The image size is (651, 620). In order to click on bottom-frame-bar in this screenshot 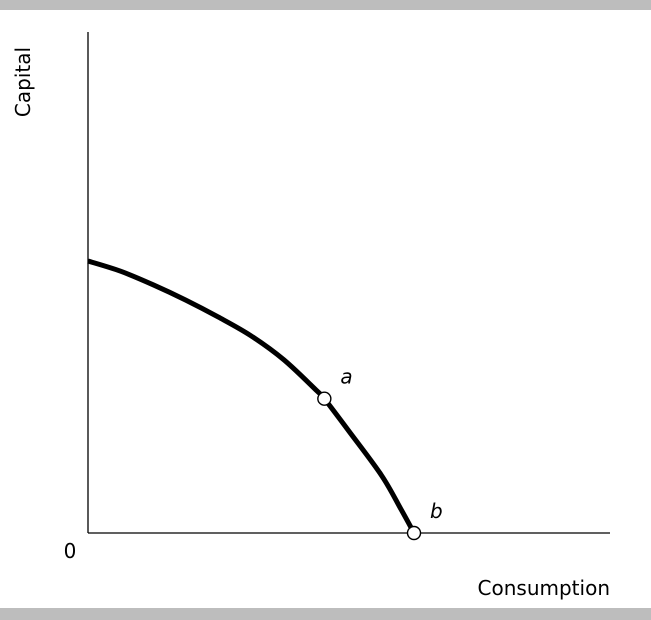, I will do `click(325, 614)`.